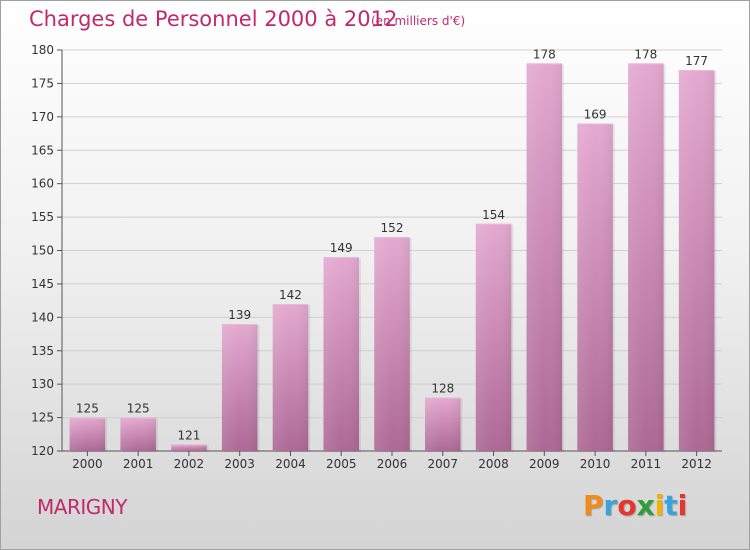 This screenshot has height=550, width=750. I want to click on logo-letter: P, so click(593, 505).